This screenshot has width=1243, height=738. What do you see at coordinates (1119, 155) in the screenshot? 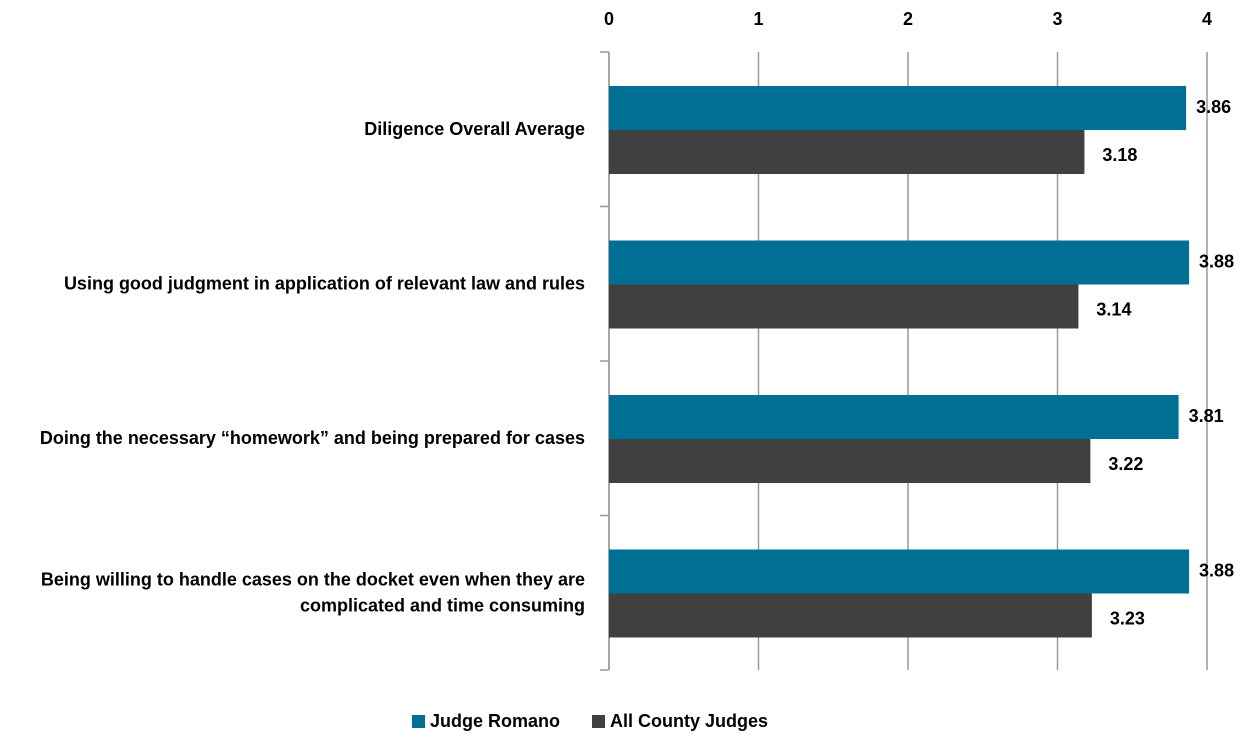
I see `value-label: 3.18` at bounding box center [1119, 155].